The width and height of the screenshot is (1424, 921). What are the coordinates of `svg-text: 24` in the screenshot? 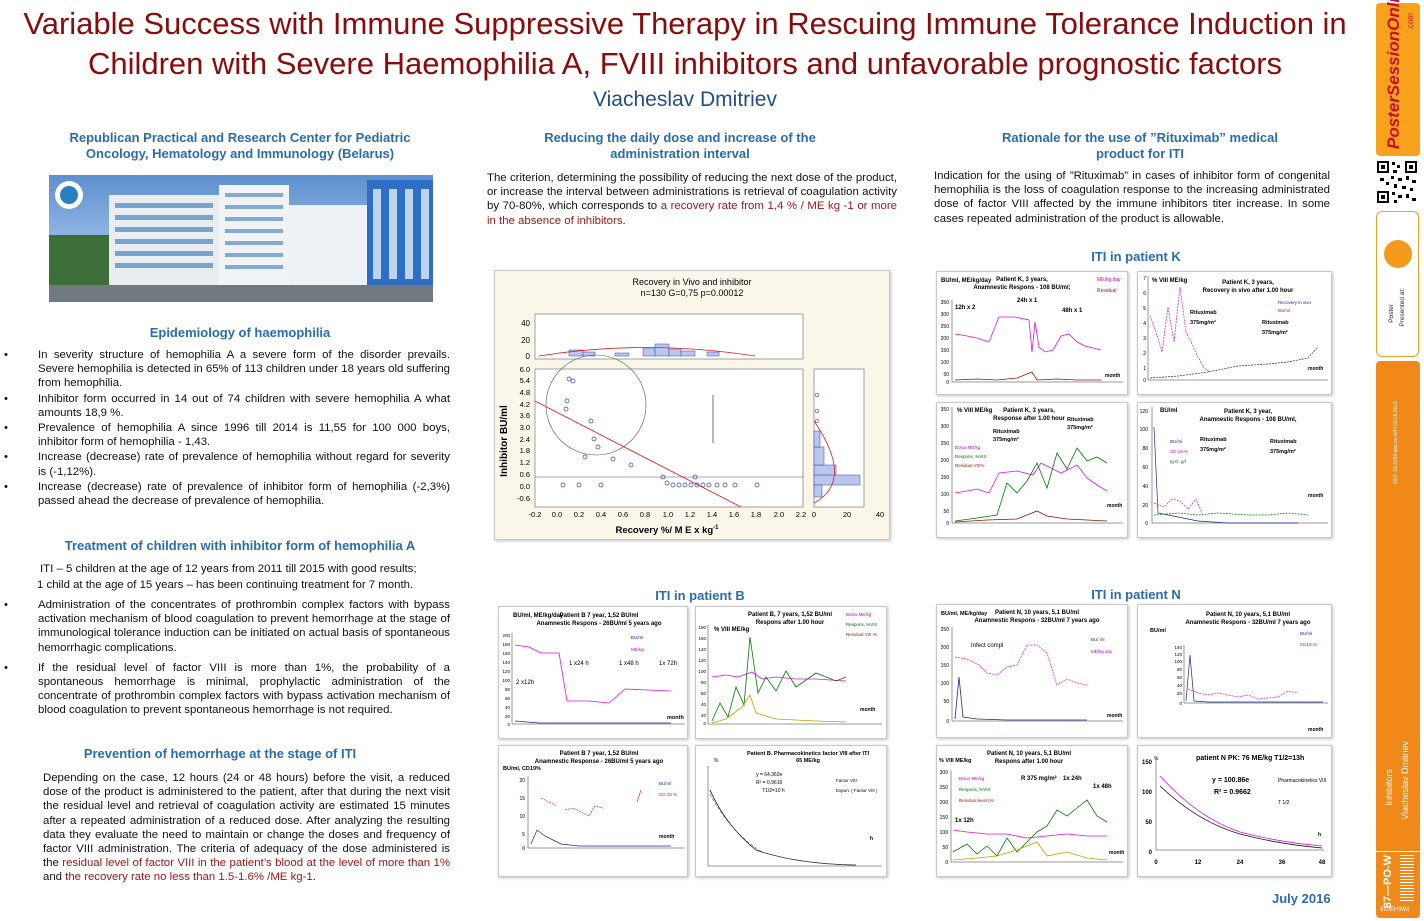 It's located at (1240, 863).